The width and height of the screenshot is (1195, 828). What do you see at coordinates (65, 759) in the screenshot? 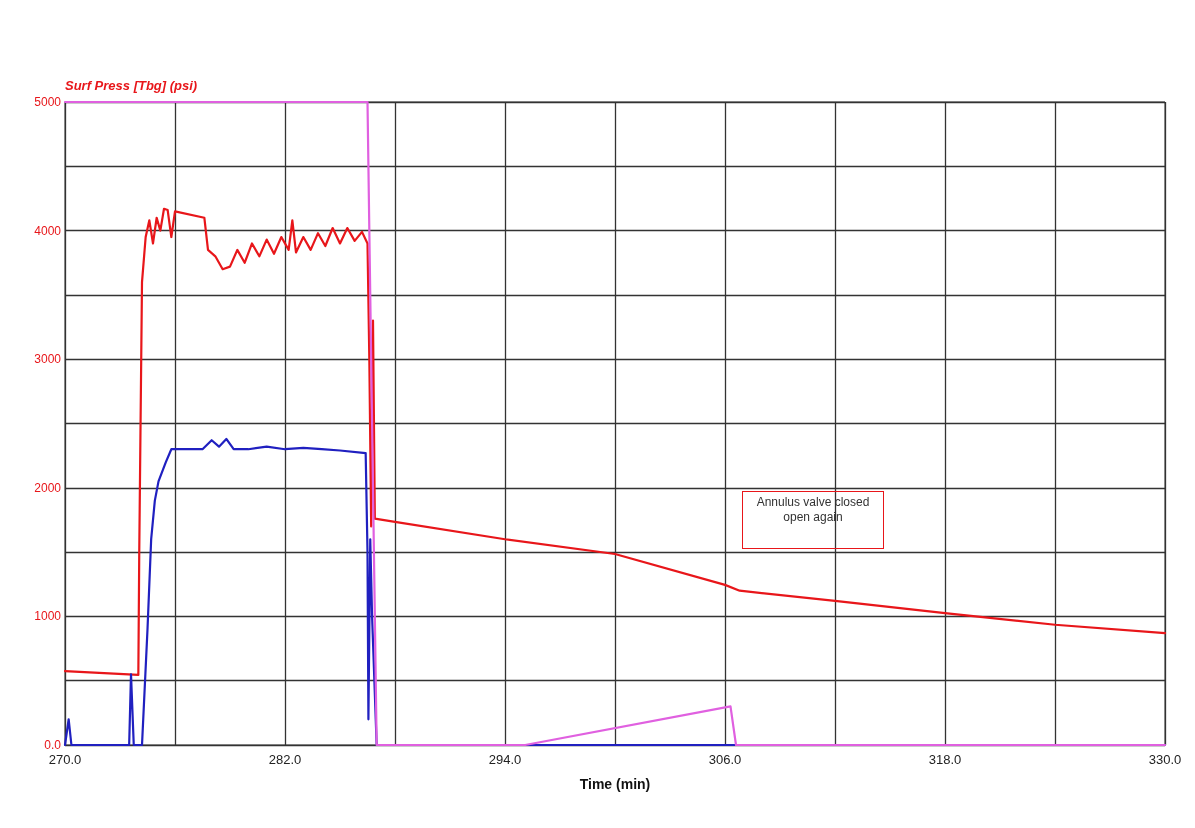
I see `x-tick-label: 270.0` at bounding box center [65, 759].